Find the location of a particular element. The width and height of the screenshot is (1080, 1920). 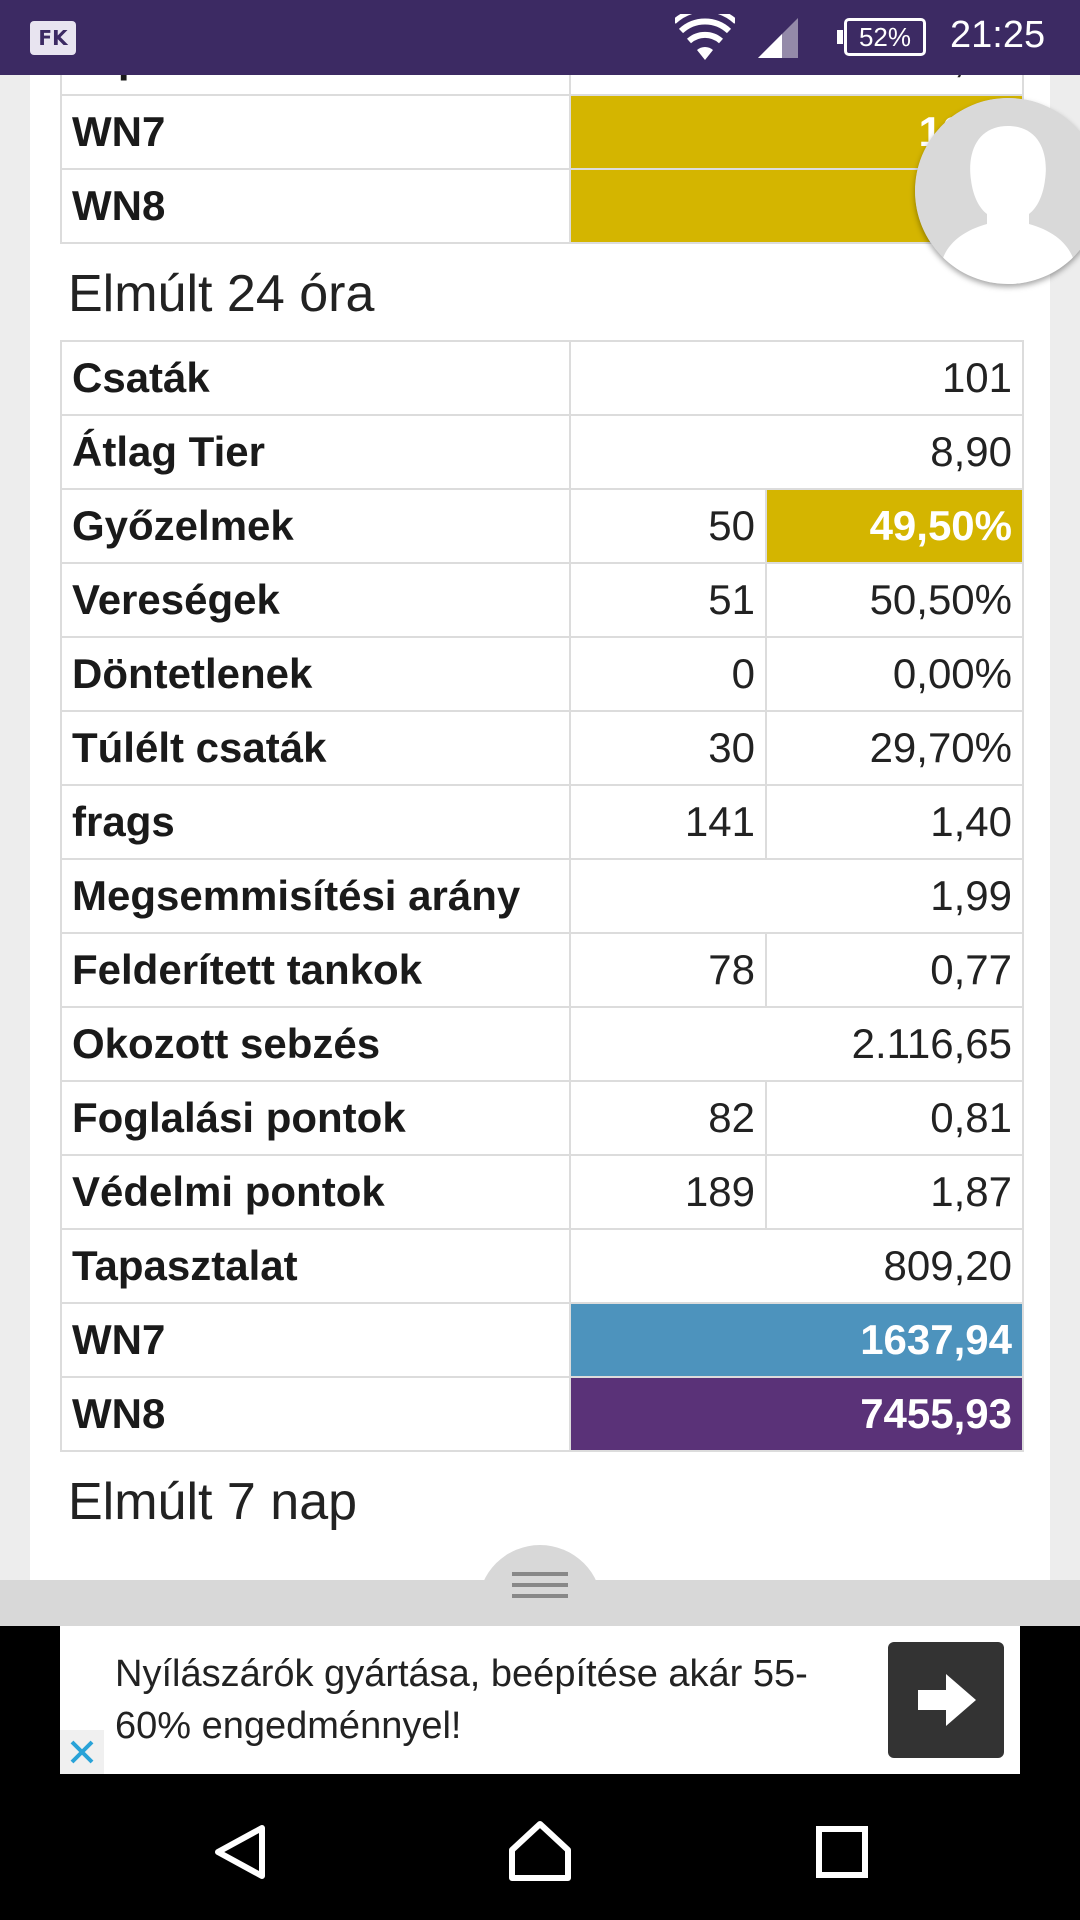

row-count: 78 is located at coordinates (668, 970).